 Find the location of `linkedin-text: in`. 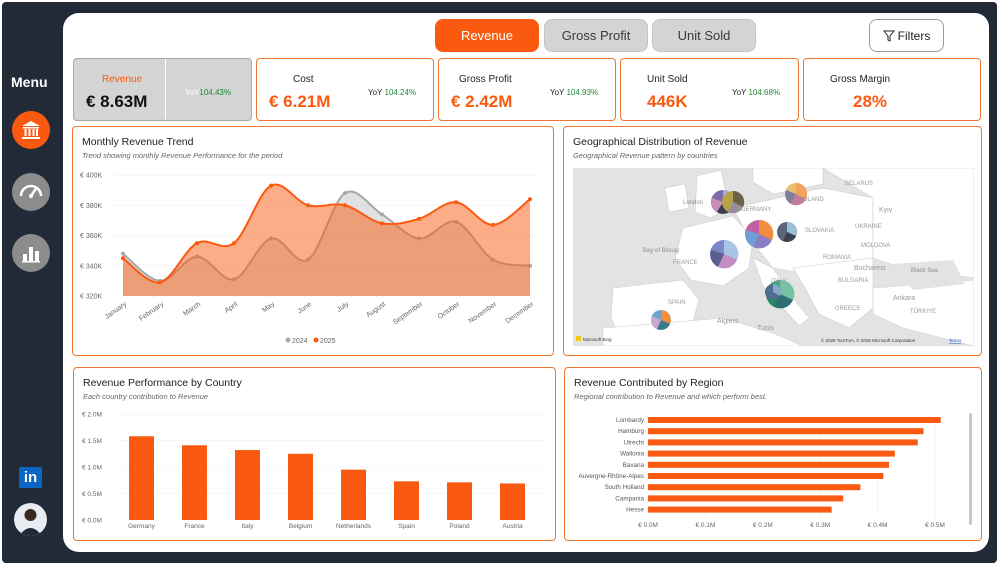

linkedin-text: in is located at coordinates (30, 477).